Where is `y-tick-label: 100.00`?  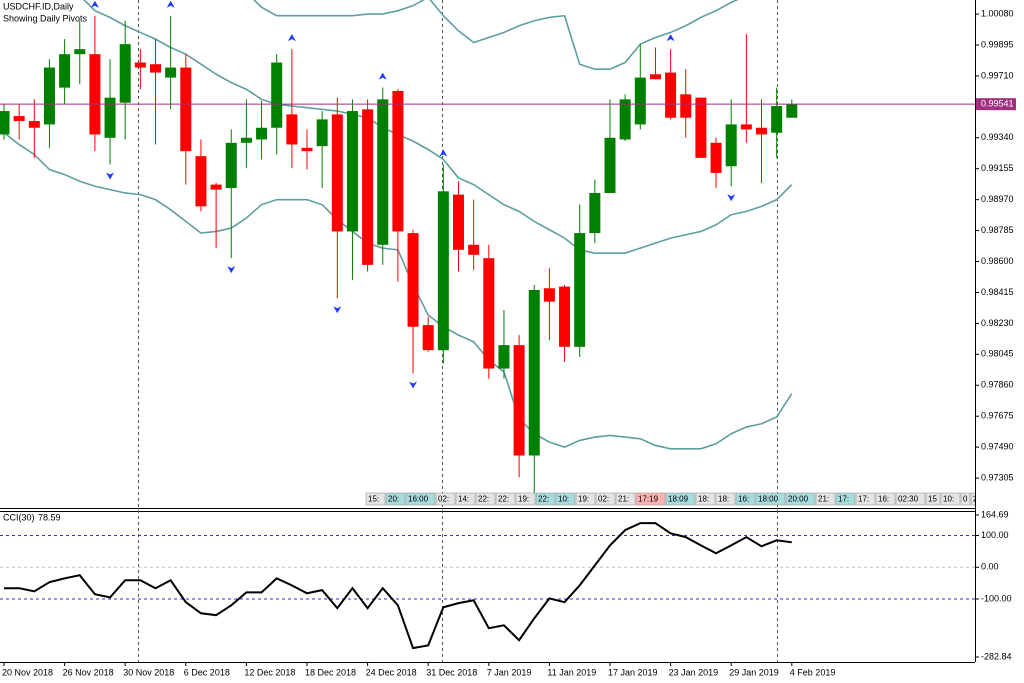
y-tick-label: 100.00 is located at coordinates (995, 535).